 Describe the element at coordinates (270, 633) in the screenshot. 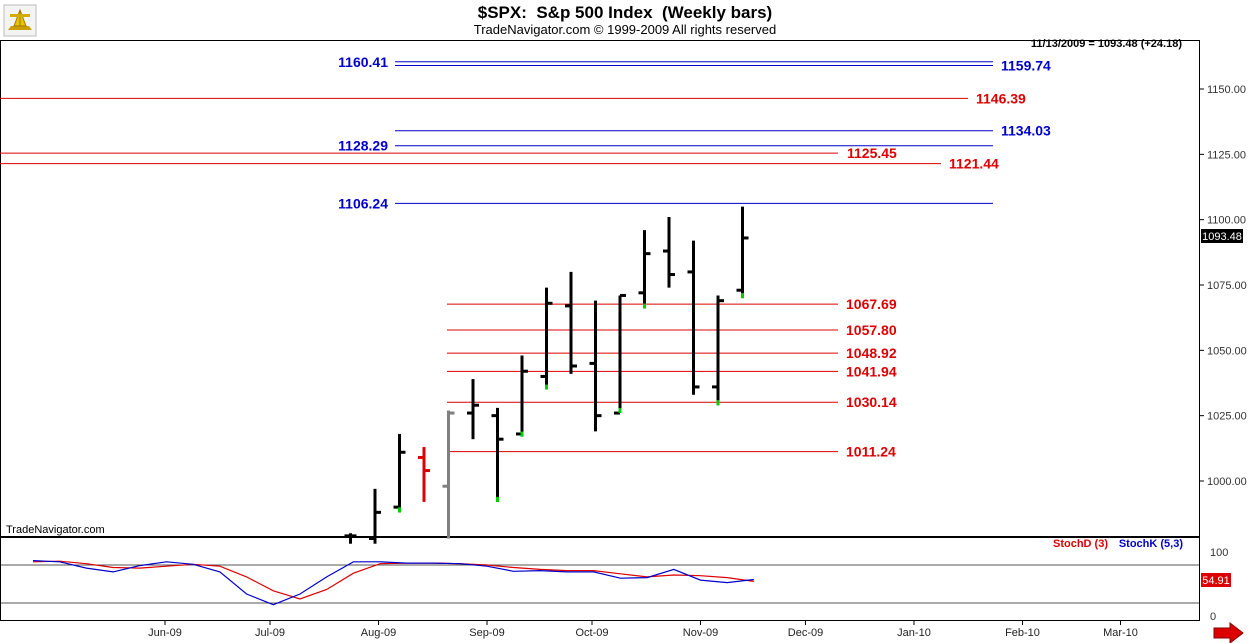

I see `date-tick-label: Jul-09` at that location.